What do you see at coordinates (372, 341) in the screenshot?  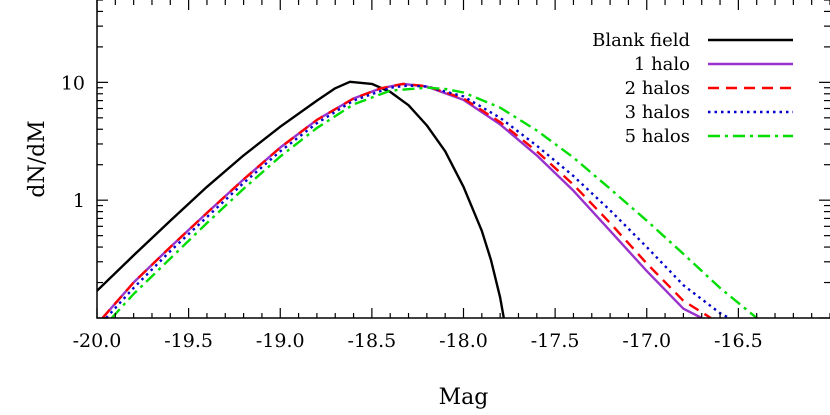 I see `x-tick-label: -18.5` at bounding box center [372, 341].